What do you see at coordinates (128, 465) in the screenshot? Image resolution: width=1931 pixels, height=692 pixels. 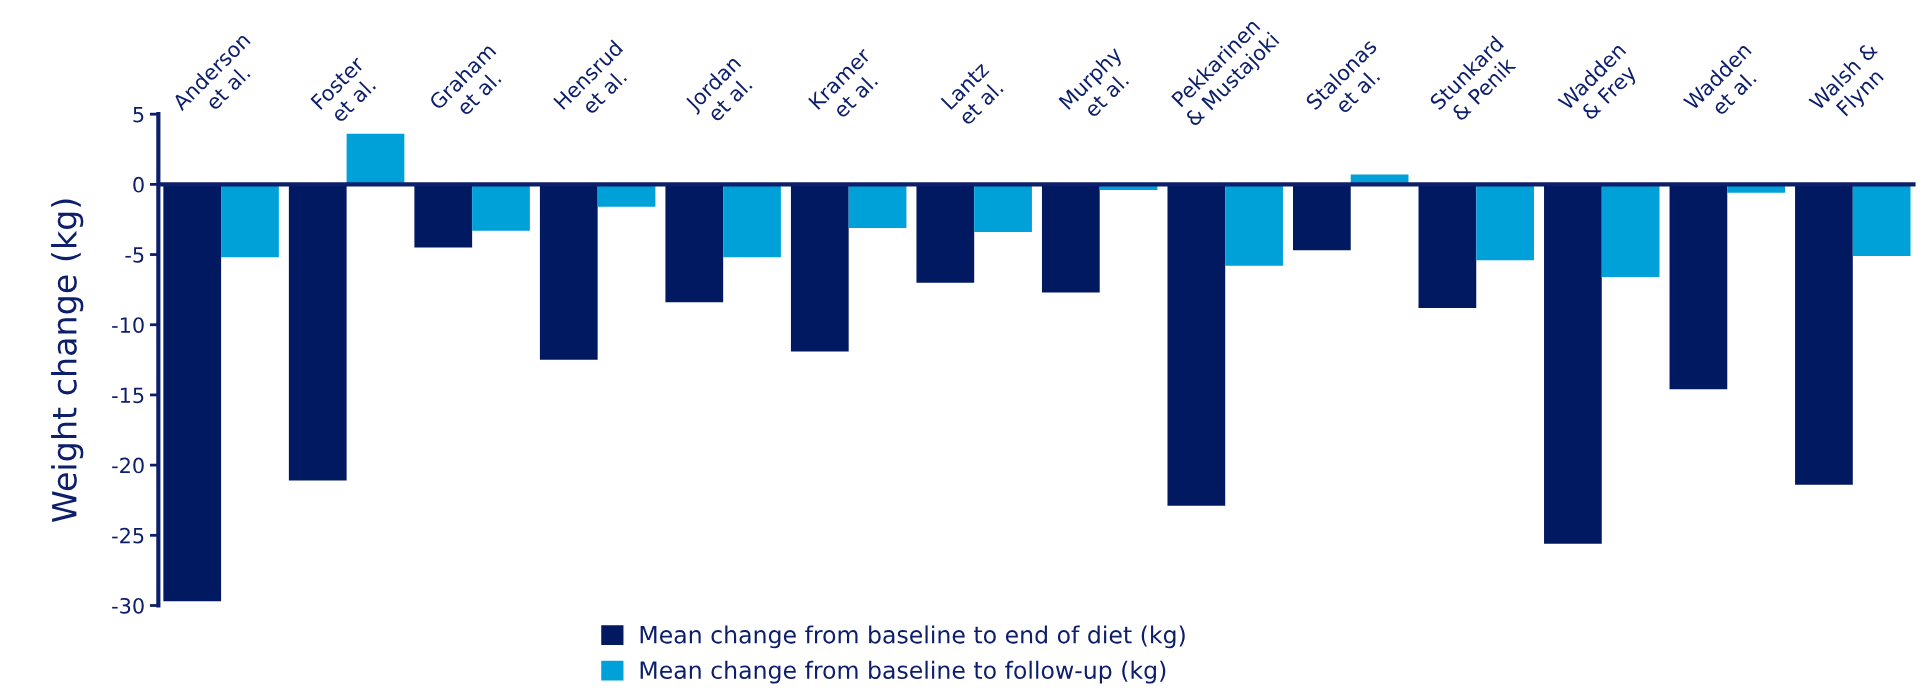 I see `y-tick-label: -20` at bounding box center [128, 465].